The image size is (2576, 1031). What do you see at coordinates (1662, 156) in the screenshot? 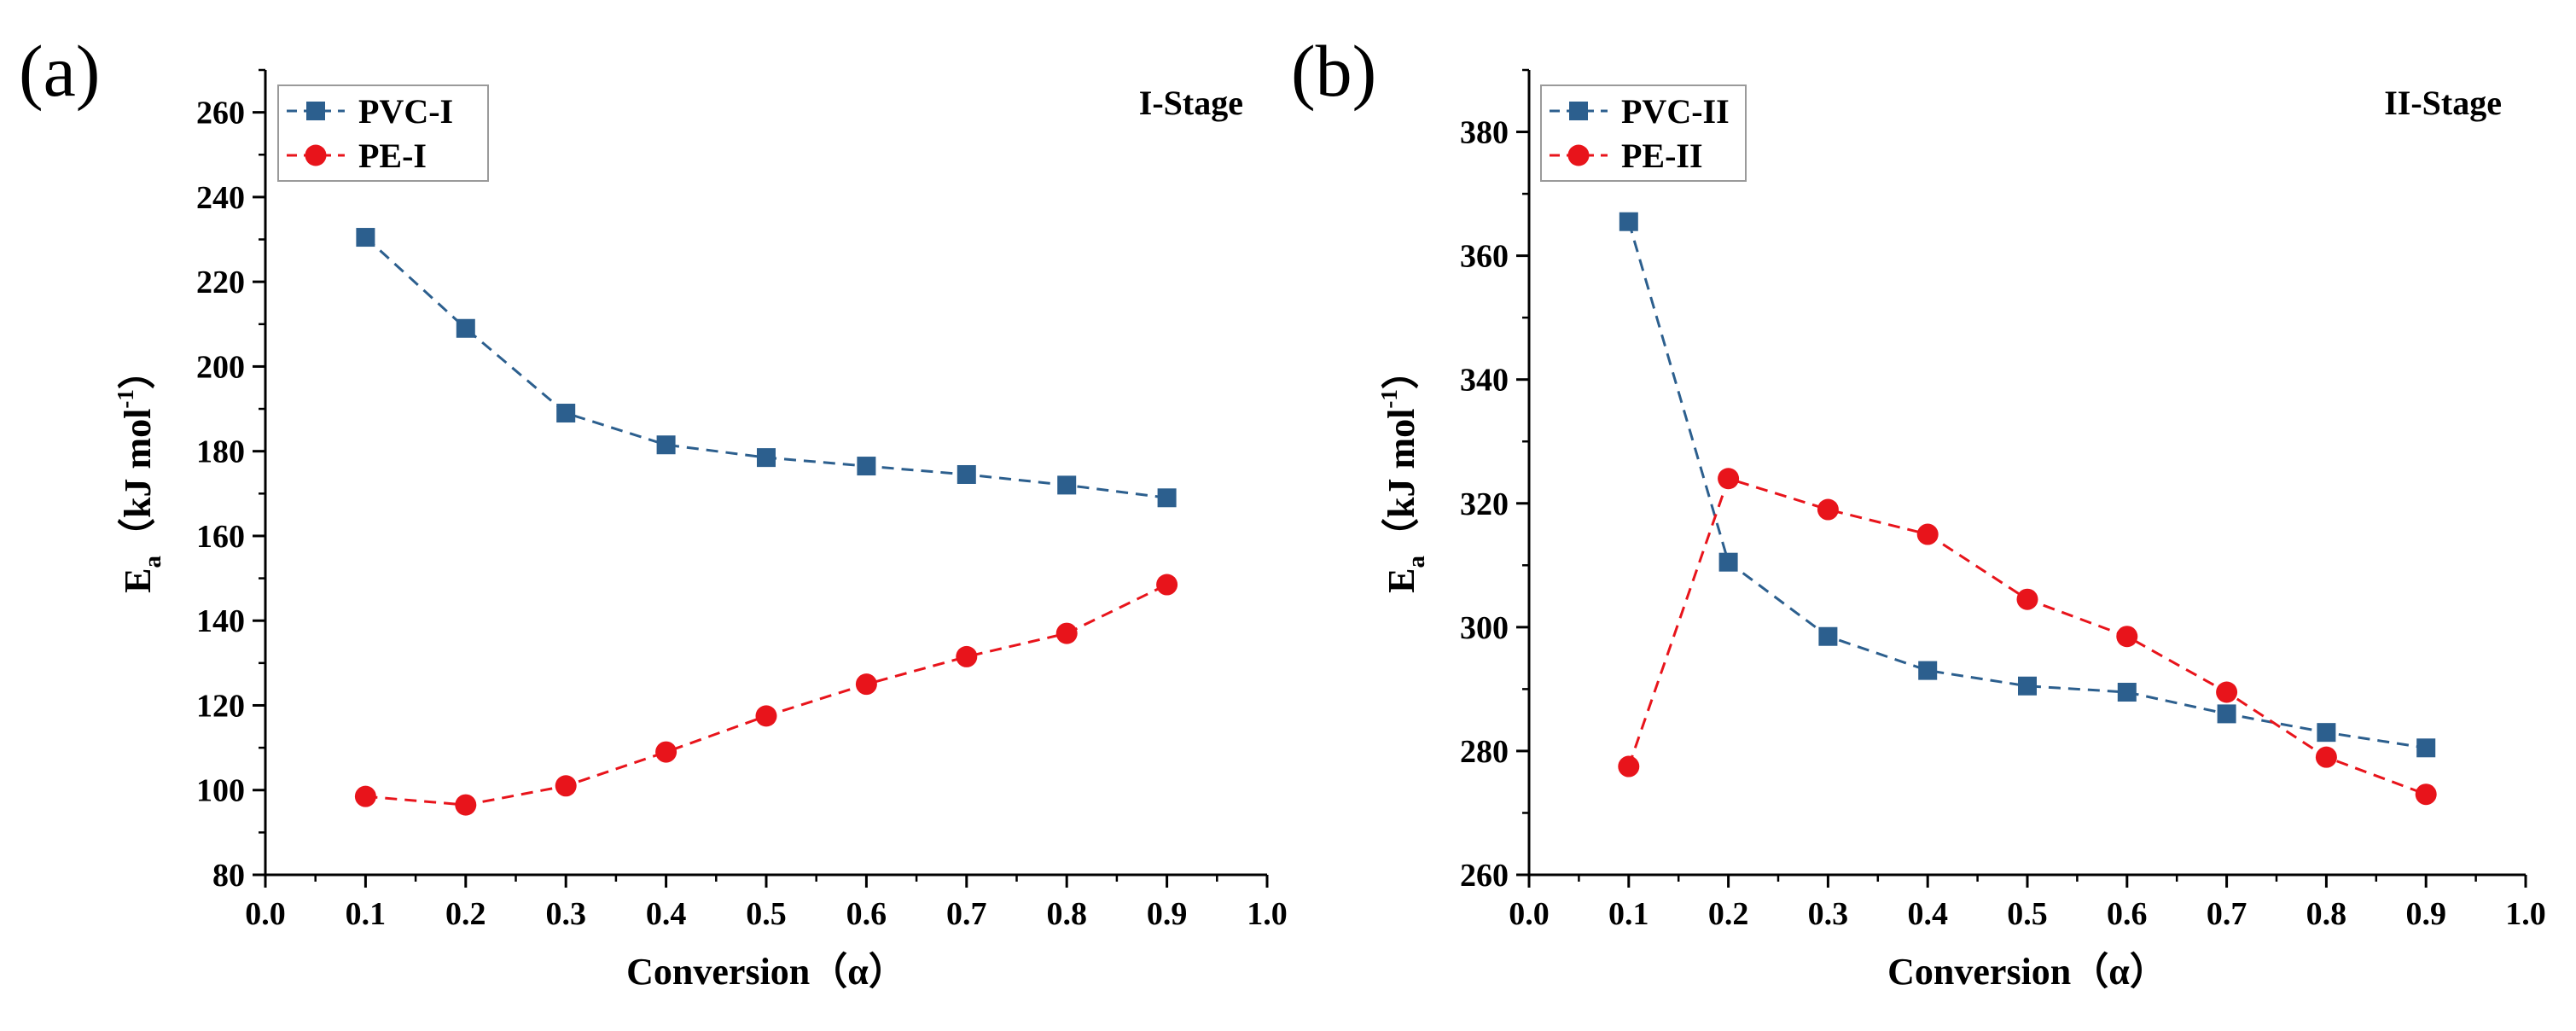
I see `legend-label: PE-II` at bounding box center [1662, 156].